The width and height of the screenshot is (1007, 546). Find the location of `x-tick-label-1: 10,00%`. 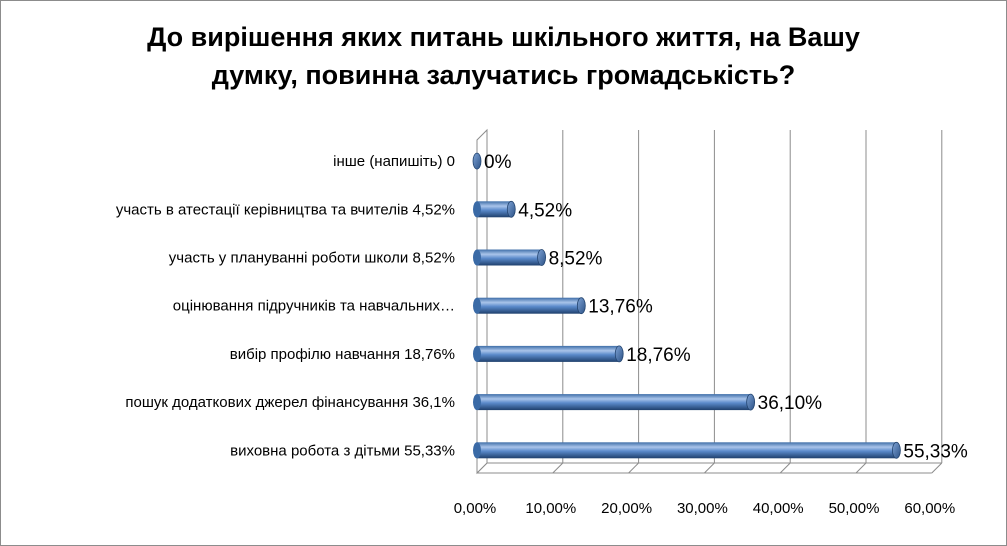

x-tick-label-1: 10,00% is located at coordinates (550, 508).